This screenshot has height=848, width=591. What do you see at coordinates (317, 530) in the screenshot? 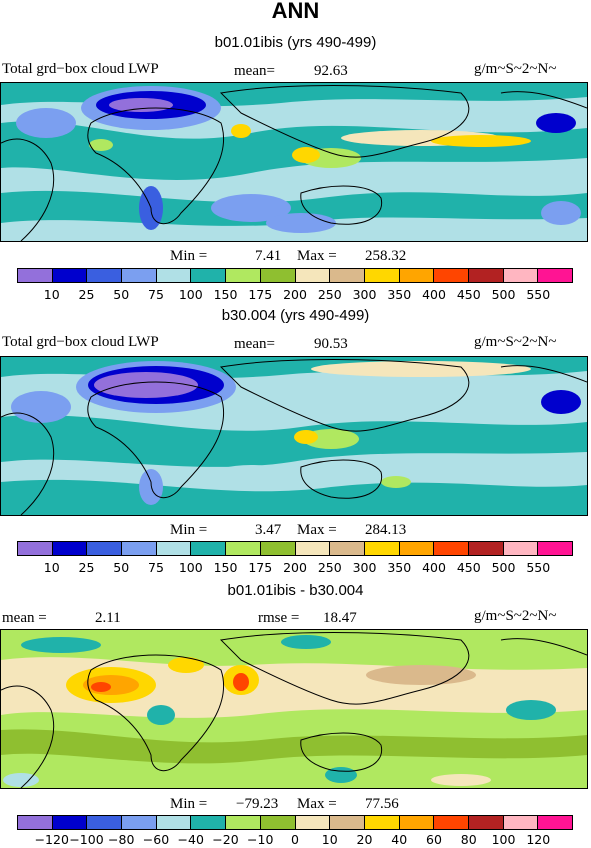
I see `panel-2-max-label: Max =` at bounding box center [317, 530].